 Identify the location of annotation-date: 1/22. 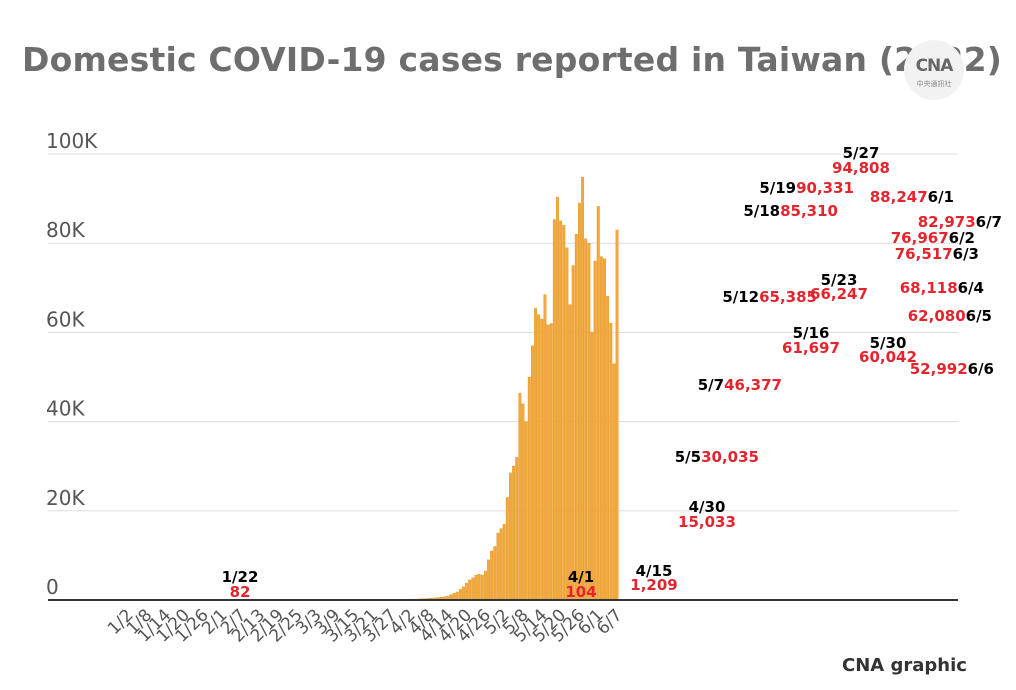
(240, 577).